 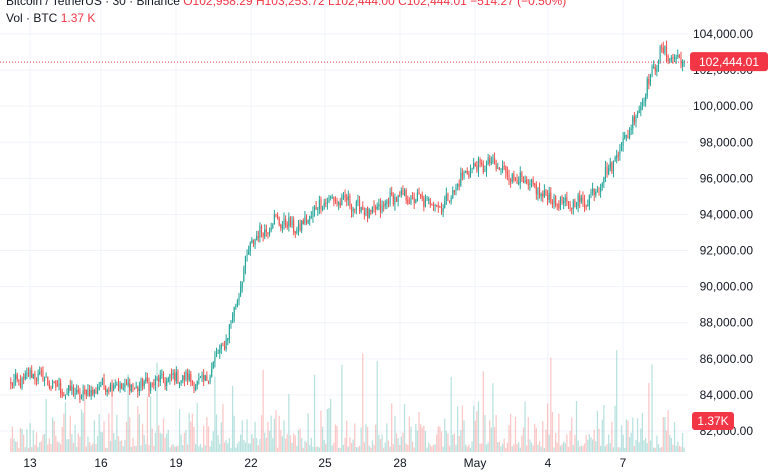 What do you see at coordinates (548, 463) in the screenshot?
I see `time-tick-label: 4` at bounding box center [548, 463].